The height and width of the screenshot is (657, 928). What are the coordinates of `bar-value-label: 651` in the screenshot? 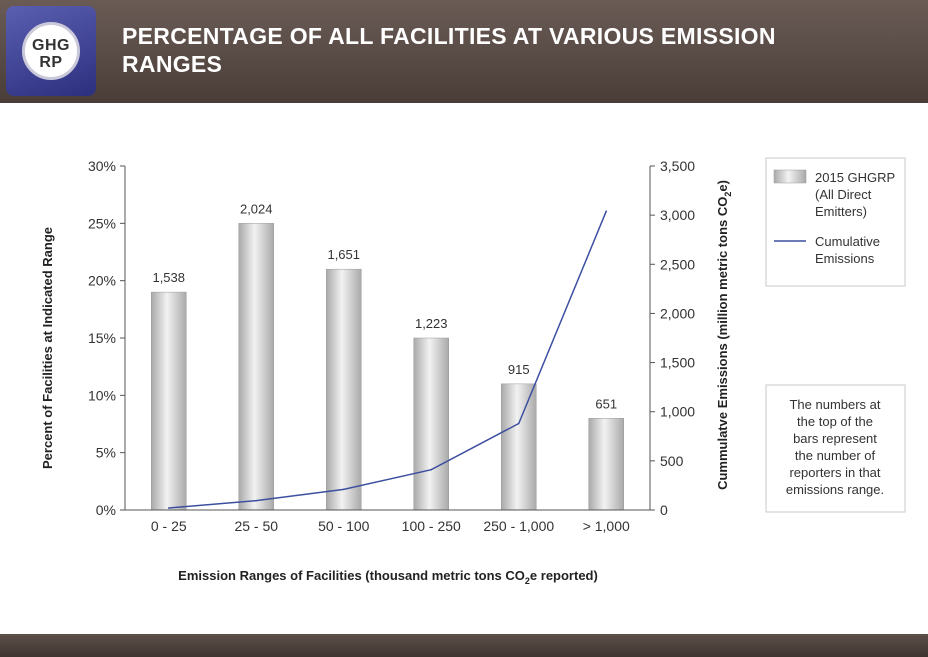 It's located at (606, 403).